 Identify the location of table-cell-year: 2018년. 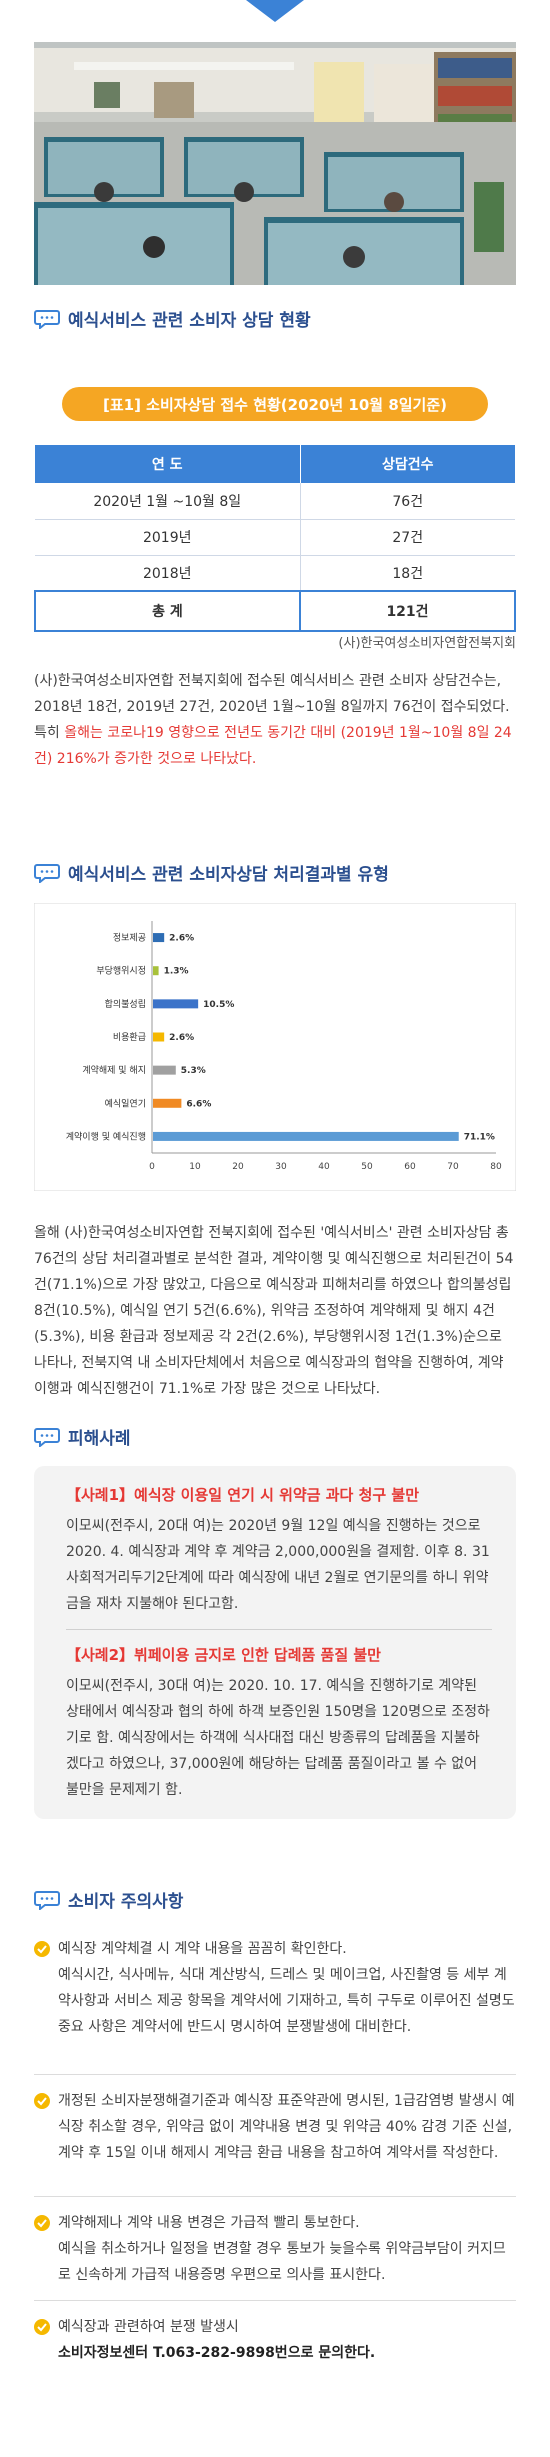
(168, 573).